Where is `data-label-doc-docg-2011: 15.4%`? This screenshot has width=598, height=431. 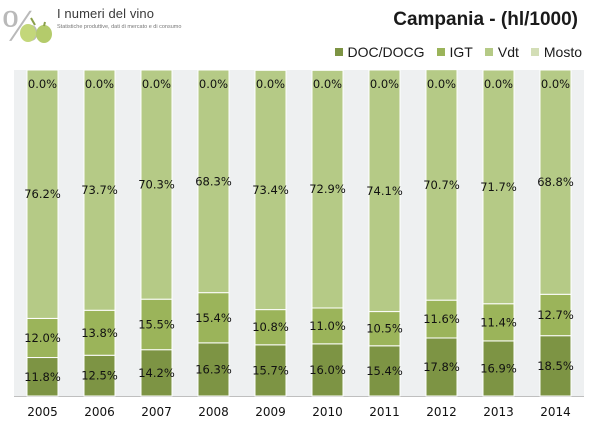
data-label-doc-docg-2011: 15.4% is located at coordinates (384, 371).